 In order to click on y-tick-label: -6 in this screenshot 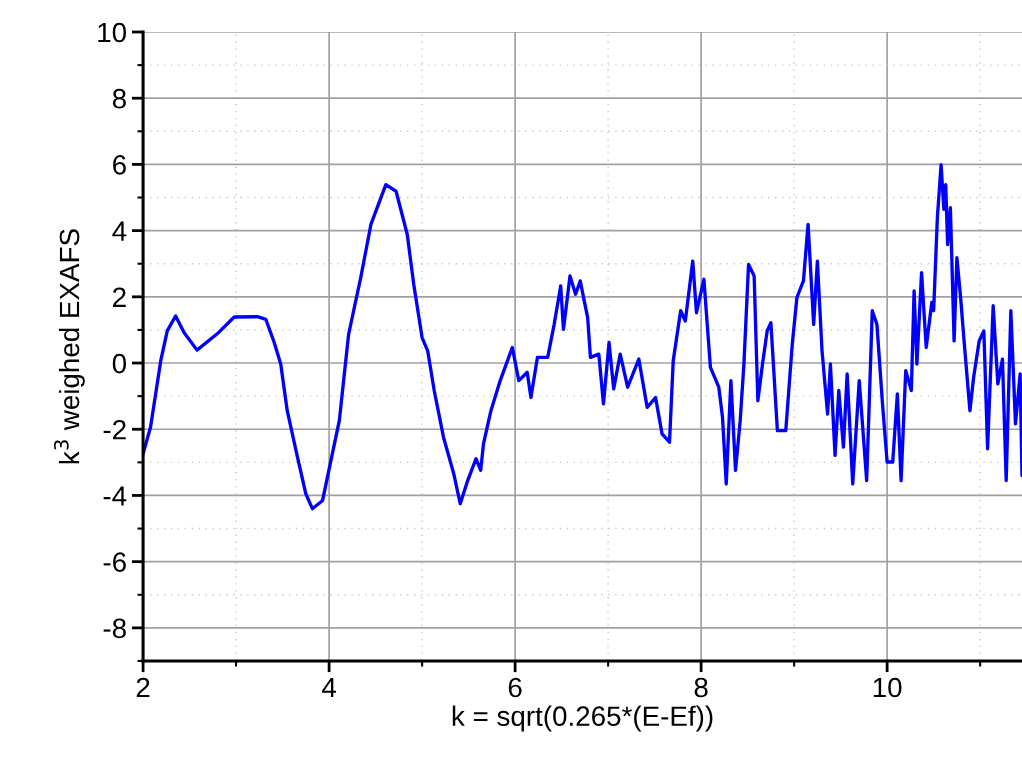, I will do `click(114, 562)`.